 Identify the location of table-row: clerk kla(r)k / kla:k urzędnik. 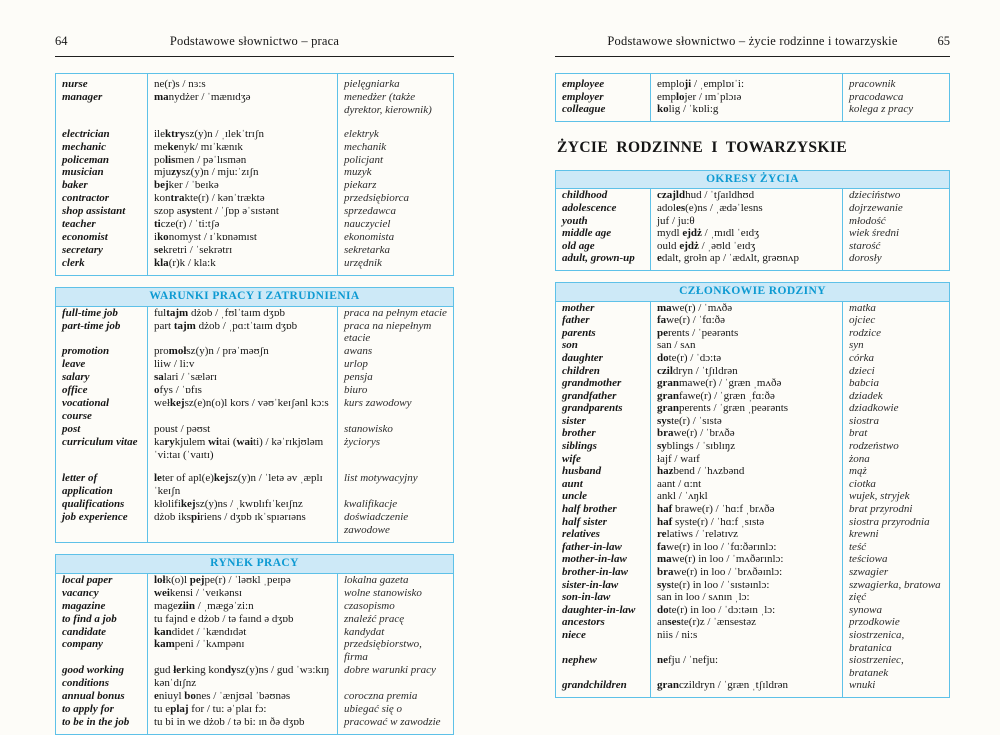
(254, 265).